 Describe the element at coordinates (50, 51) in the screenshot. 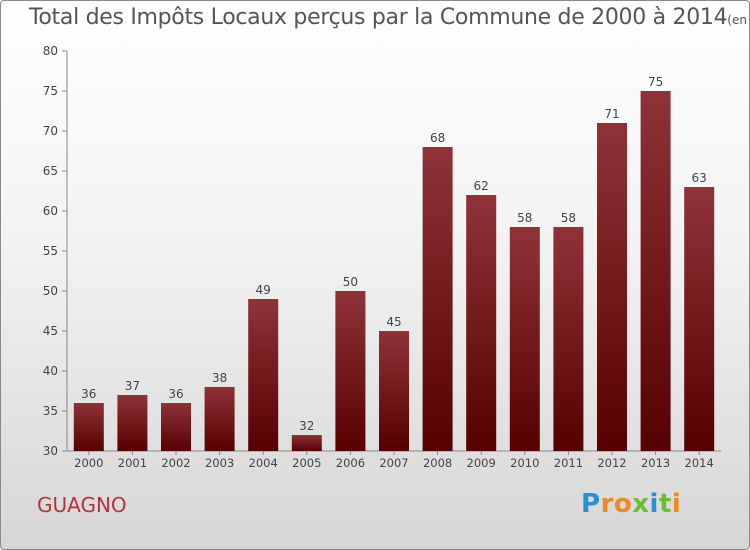

I see `y-tick-label: 80` at that location.